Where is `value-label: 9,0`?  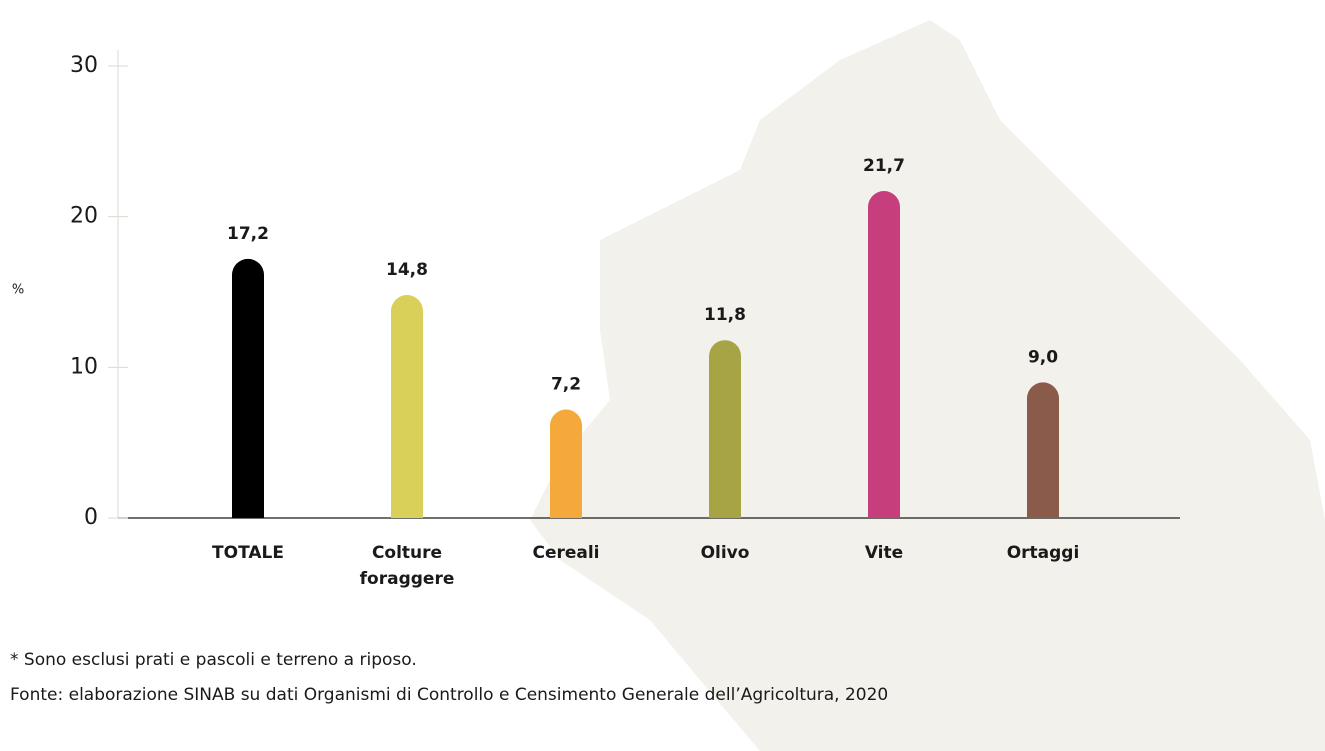 value-label: 9,0 is located at coordinates (1043, 357).